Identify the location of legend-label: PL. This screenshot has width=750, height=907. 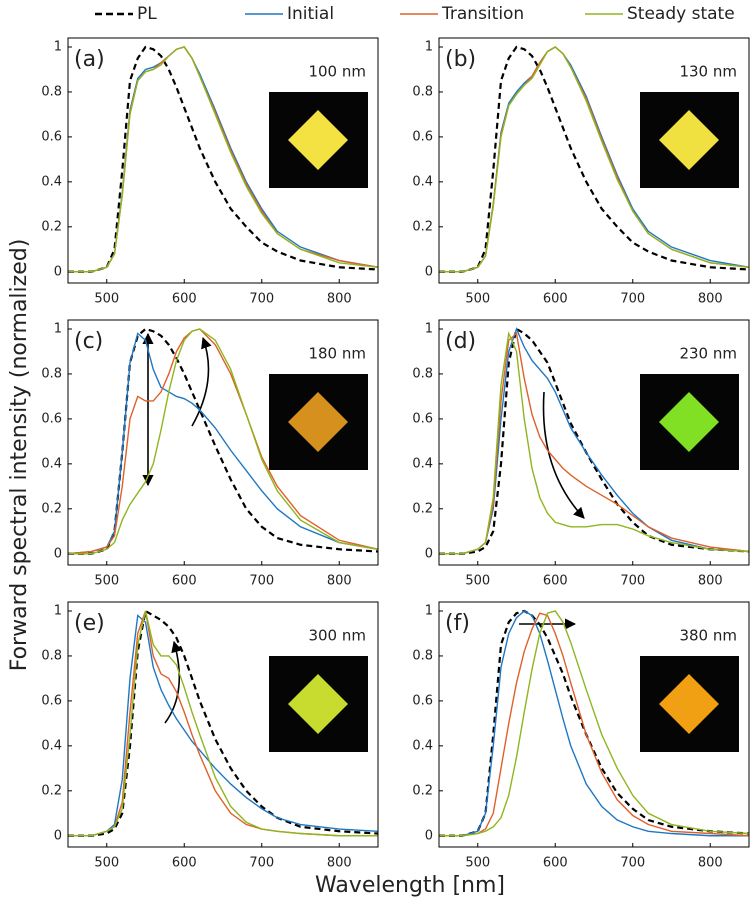
(147, 14).